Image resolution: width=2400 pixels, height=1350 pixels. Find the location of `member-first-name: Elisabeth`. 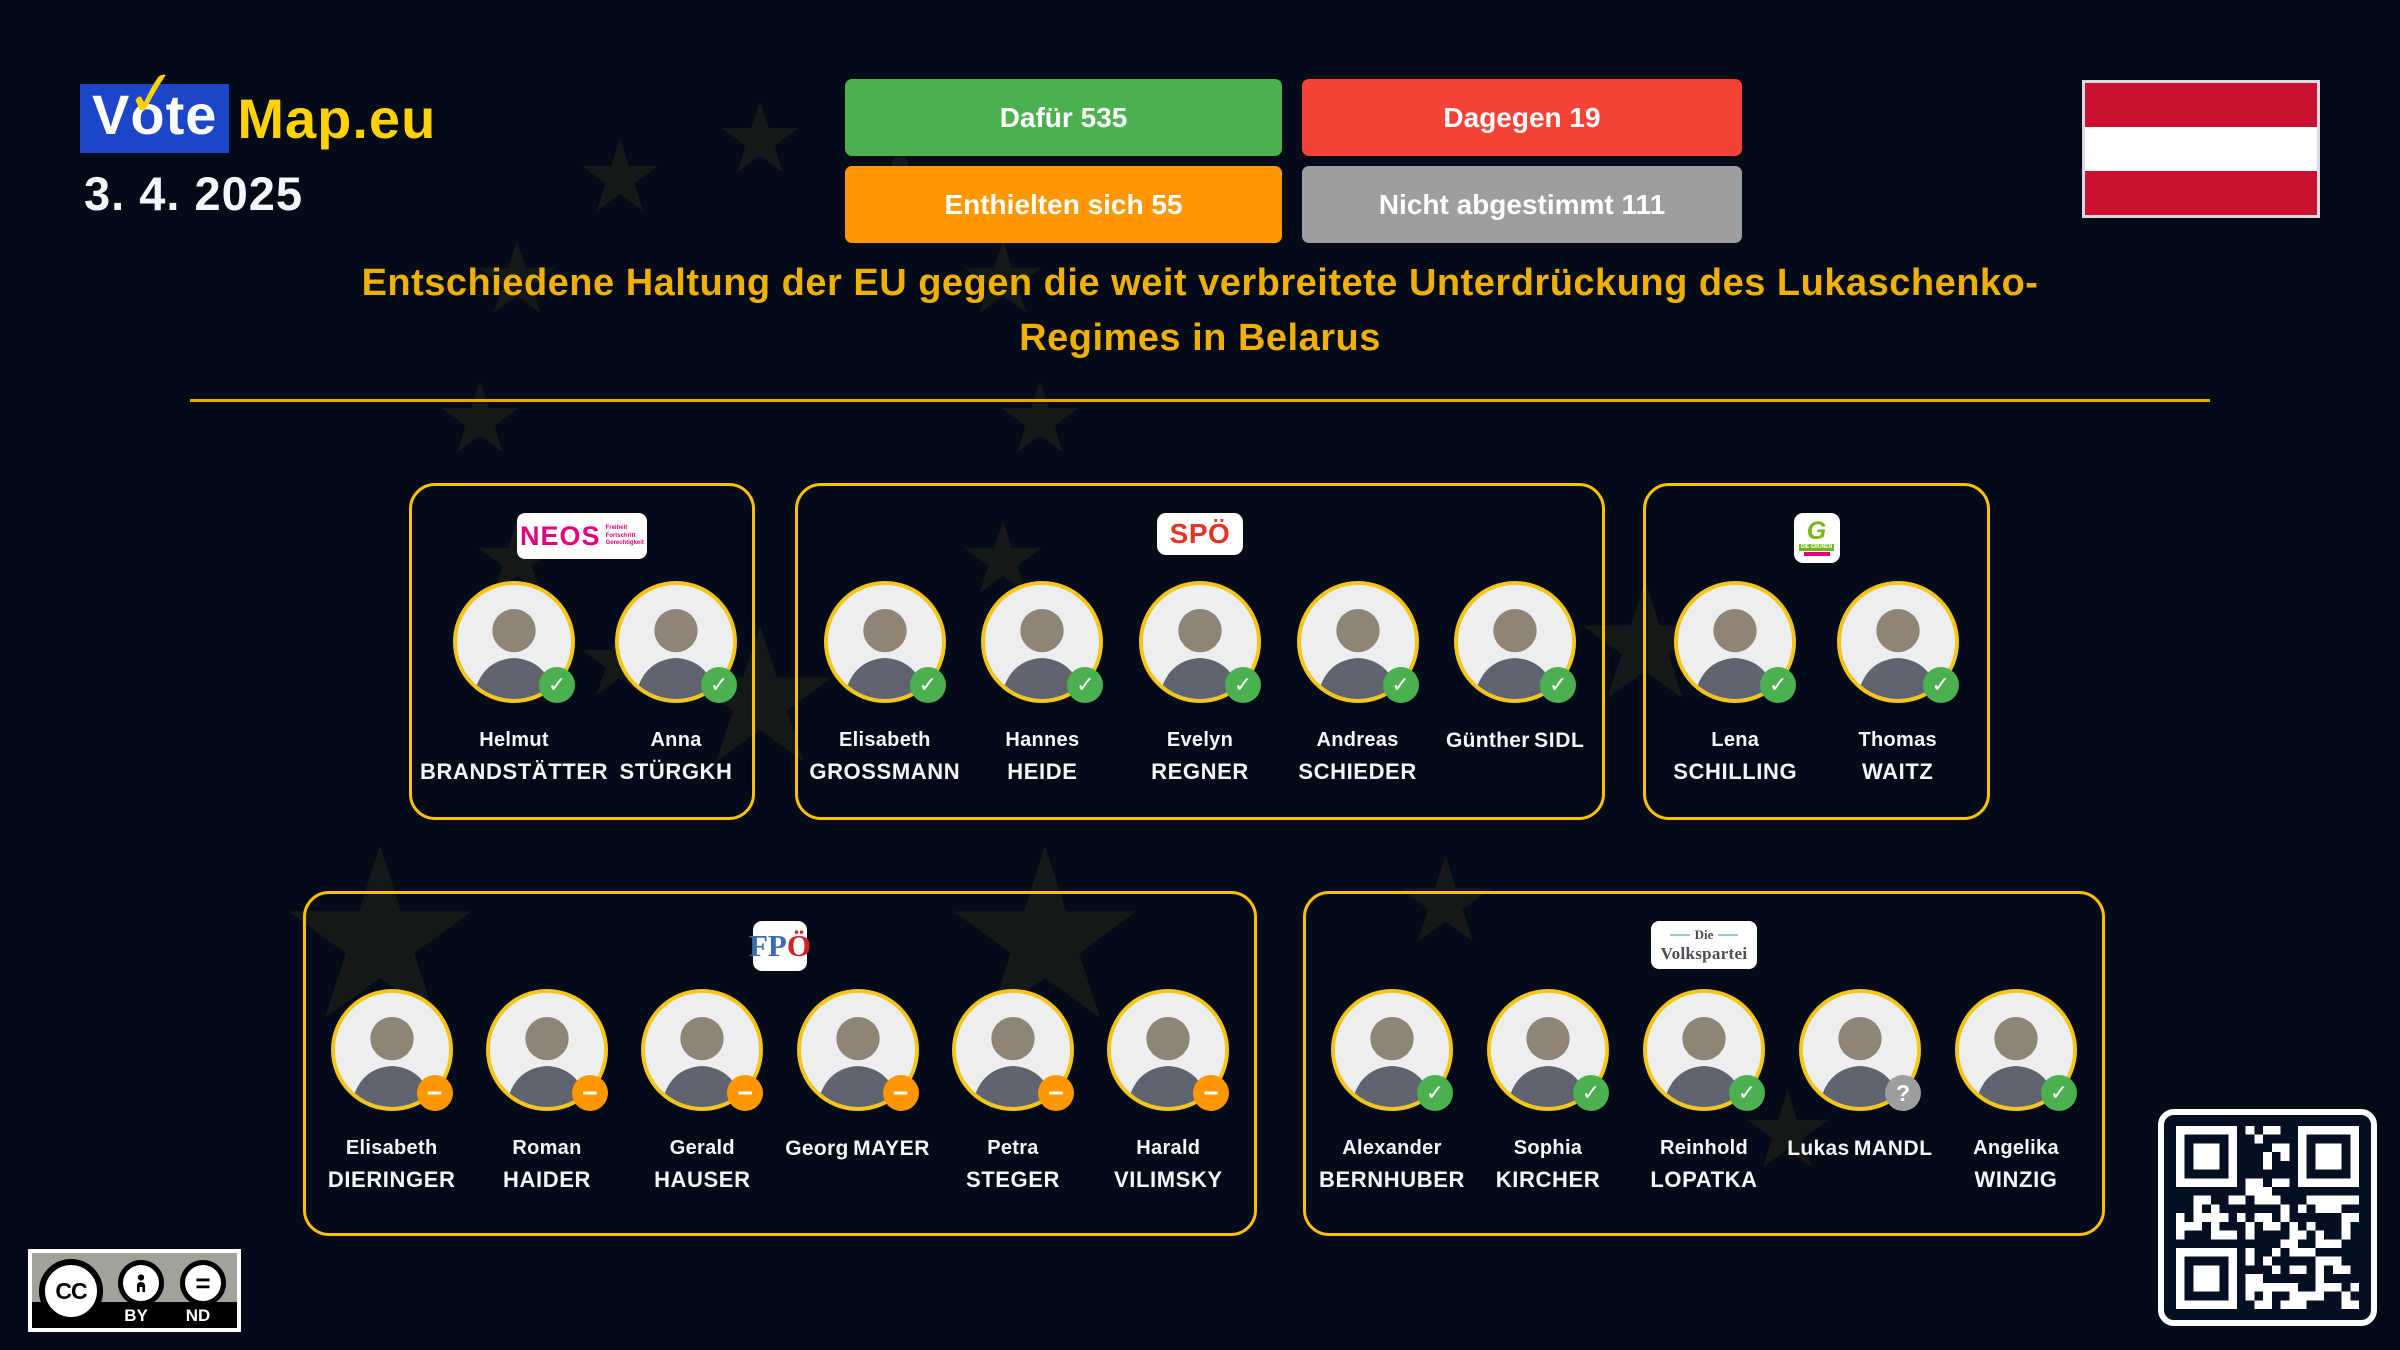

member-first-name: Elisabeth is located at coordinates (884, 740).